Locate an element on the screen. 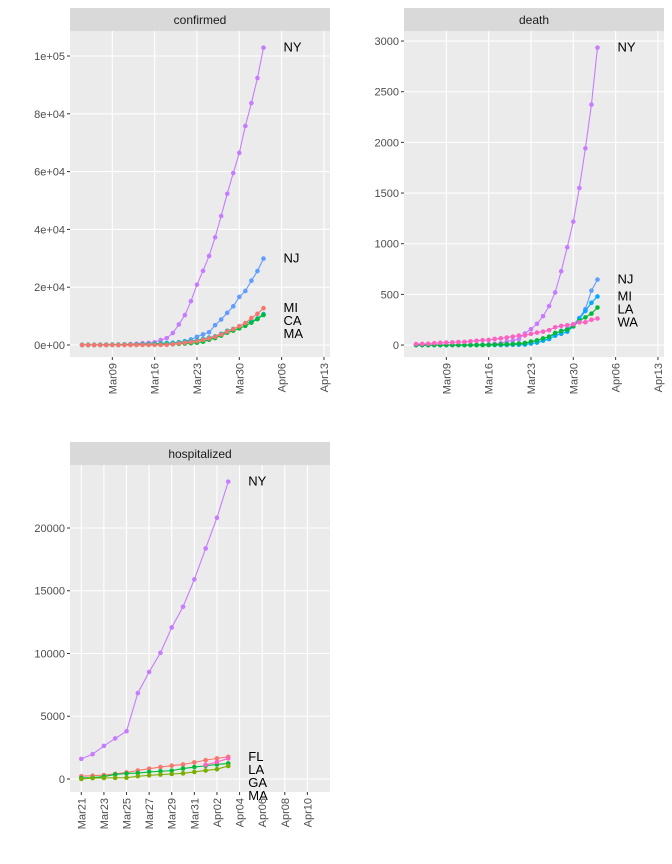 The image size is (672, 864). series-label: WA is located at coordinates (627, 322).